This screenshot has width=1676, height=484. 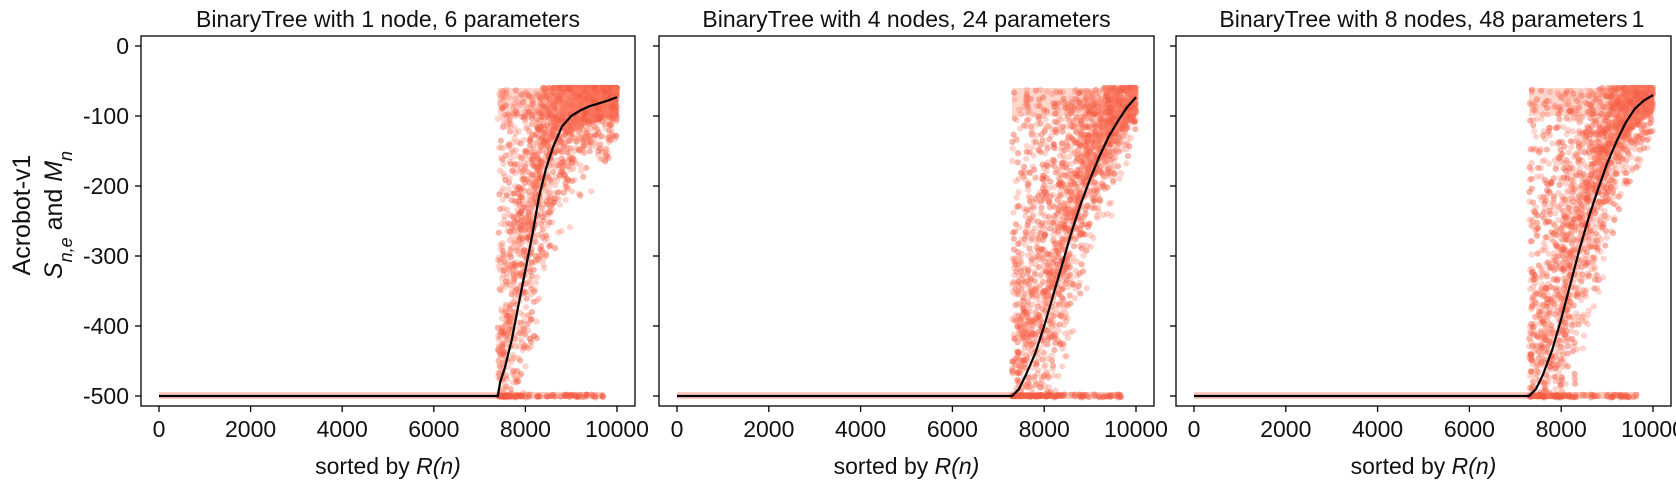 What do you see at coordinates (106, 396) in the screenshot?
I see `y-tick-label: -500` at bounding box center [106, 396].